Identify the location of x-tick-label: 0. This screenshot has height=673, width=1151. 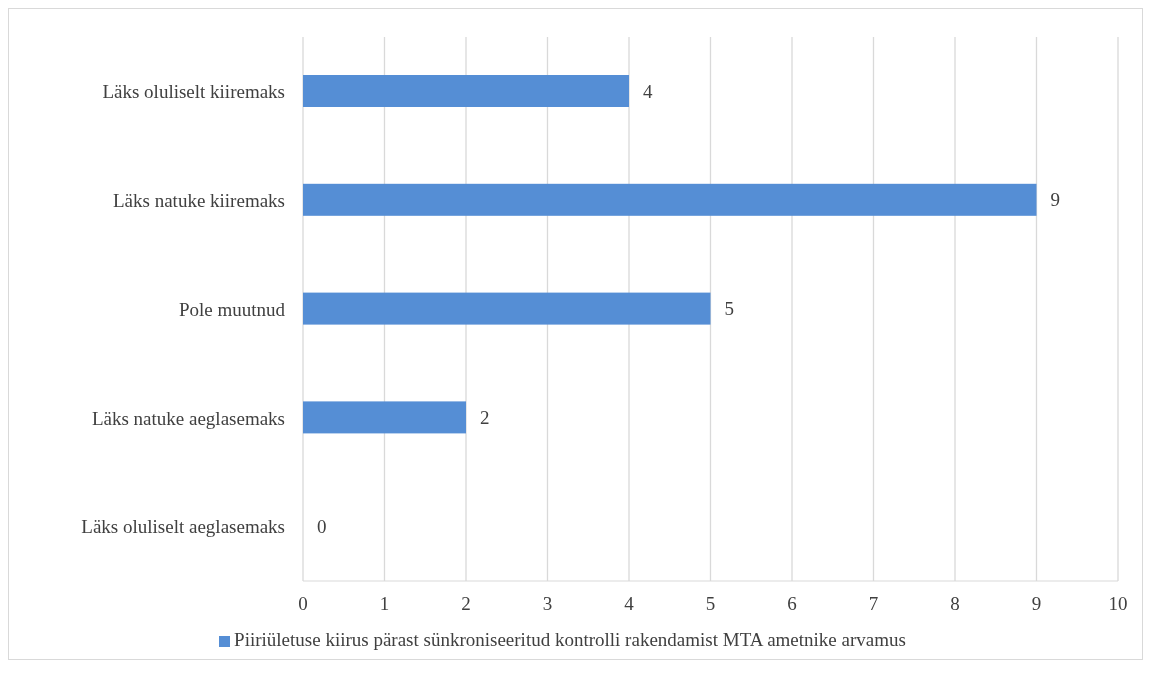
(303, 604).